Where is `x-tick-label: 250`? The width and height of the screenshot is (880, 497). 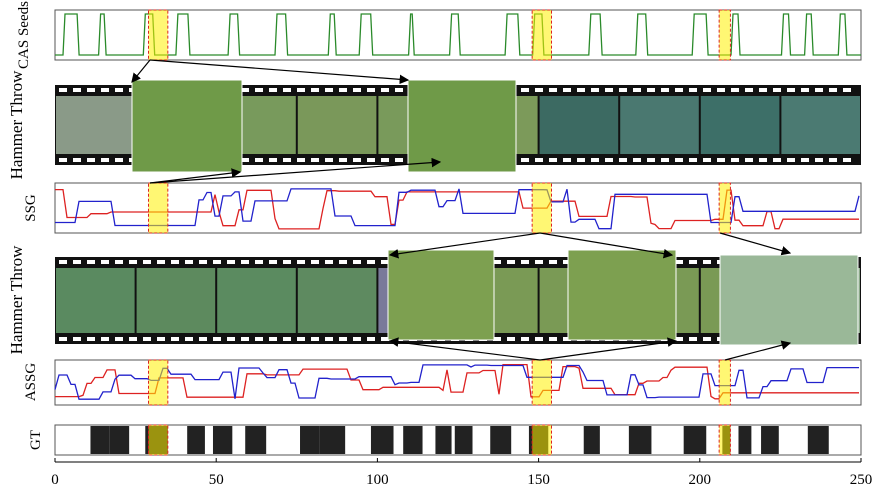 x-tick-label: 250 is located at coordinates (861, 480).